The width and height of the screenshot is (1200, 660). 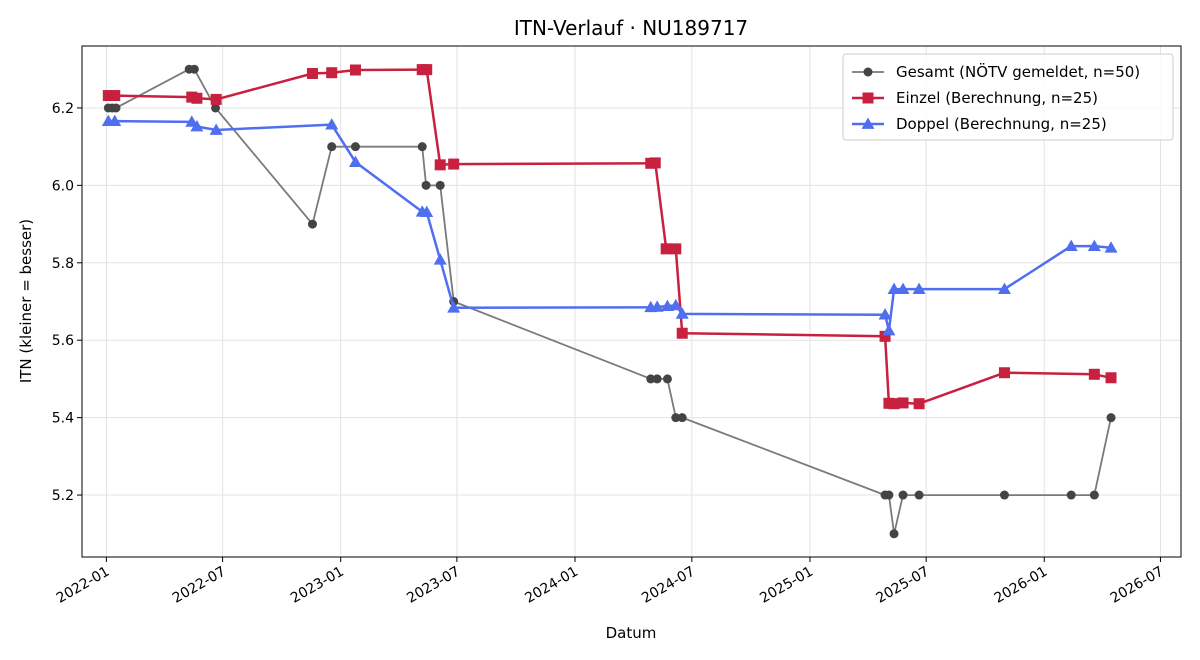 What do you see at coordinates (868, 123) in the screenshot?
I see `legend-marker-doppel` at bounding box center [868, 123].